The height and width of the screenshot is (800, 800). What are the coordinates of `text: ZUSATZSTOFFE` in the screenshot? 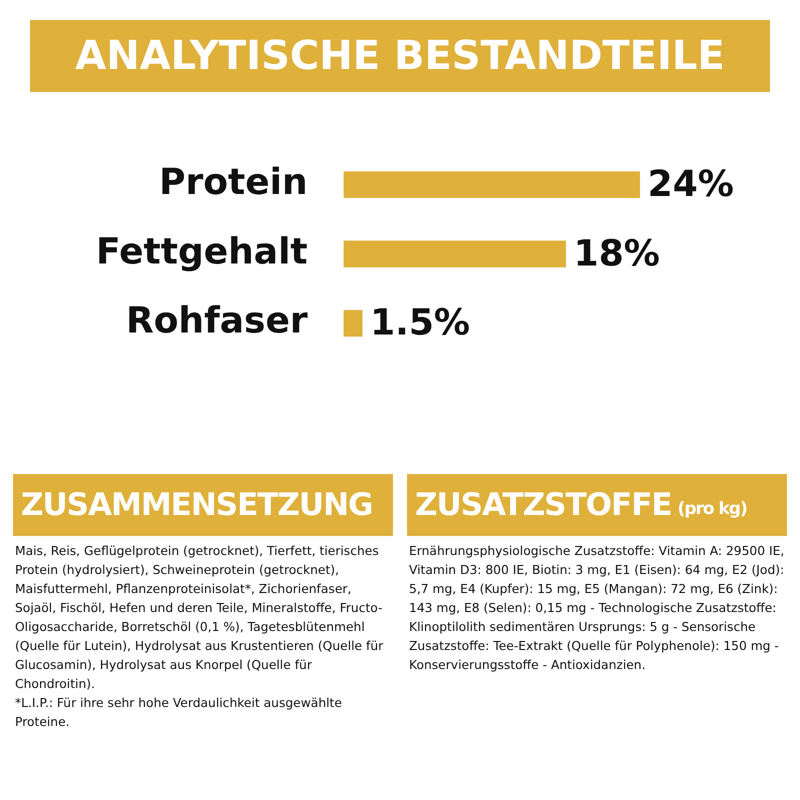 It's located at (543, 505).